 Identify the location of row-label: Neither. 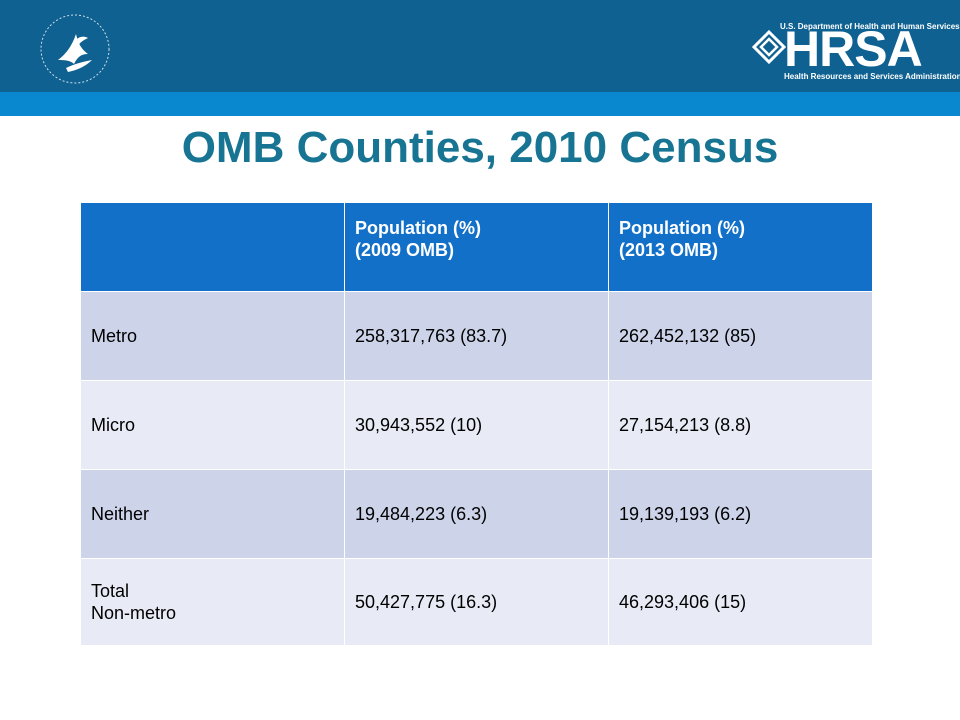
(213, 513).